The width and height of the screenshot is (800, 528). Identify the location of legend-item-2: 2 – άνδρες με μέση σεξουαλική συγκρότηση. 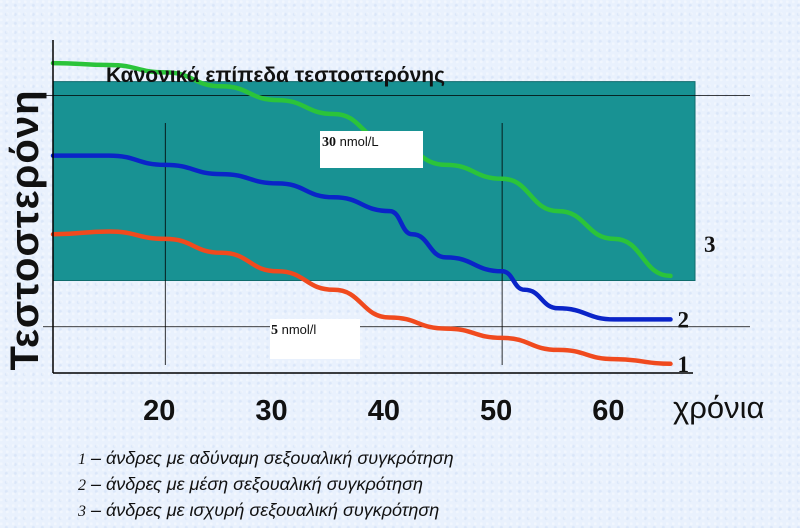
(266, 485).